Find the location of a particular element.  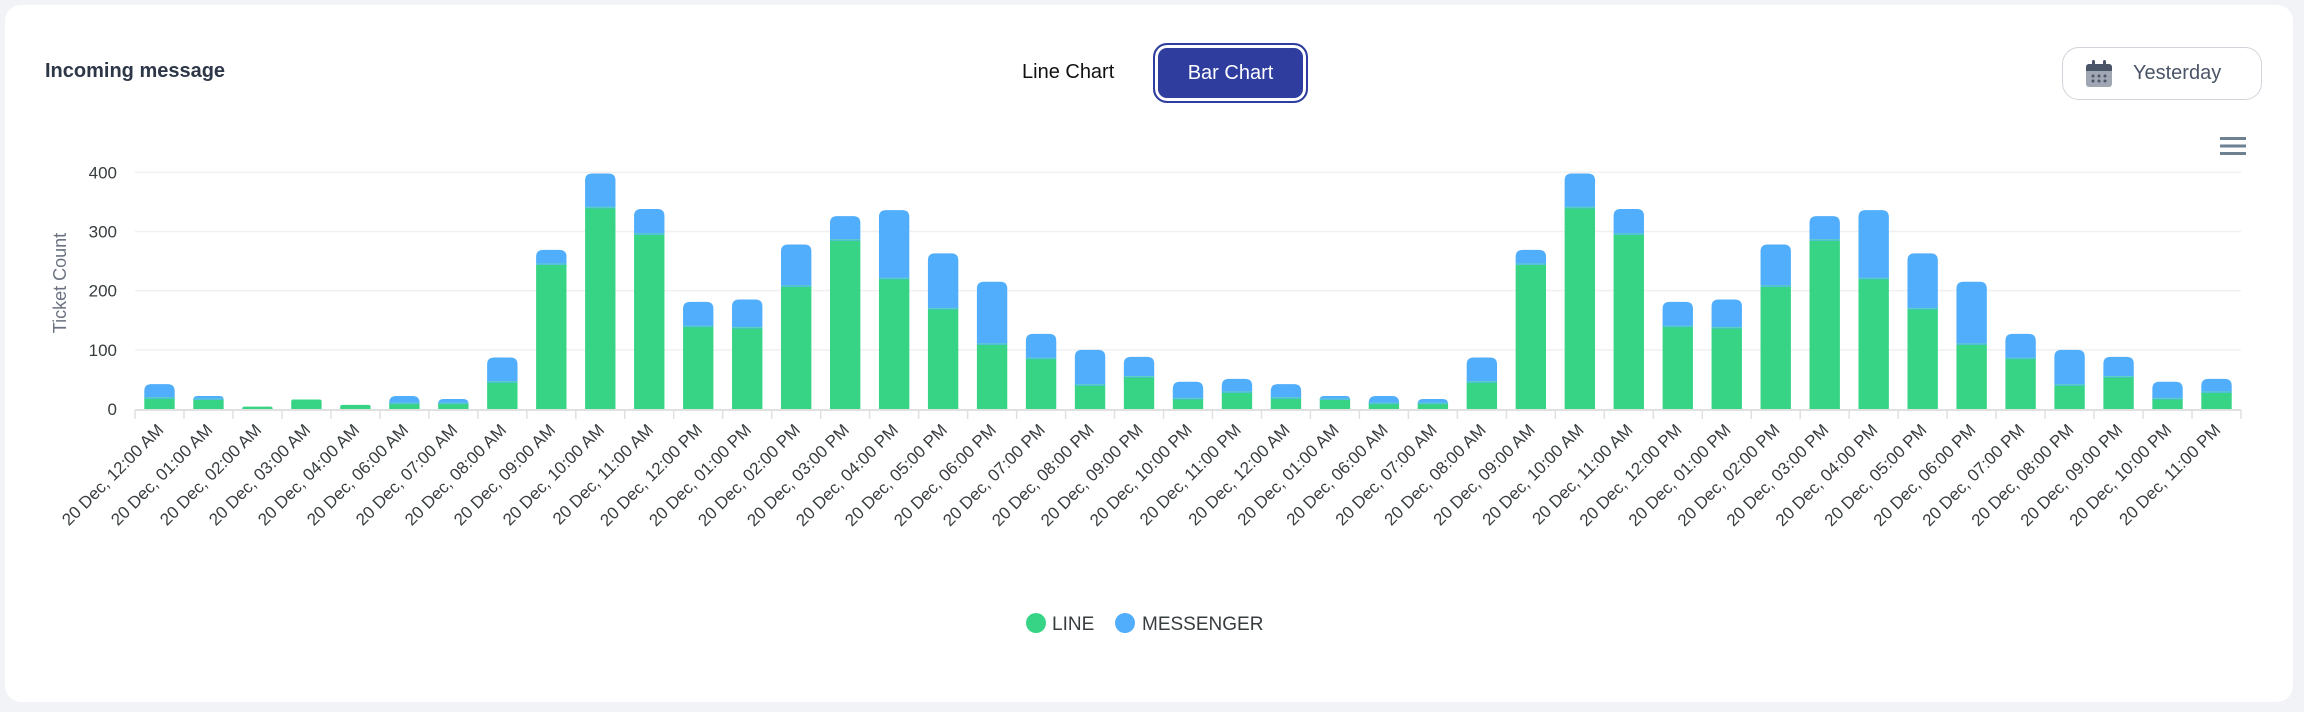

legend-marker-line is located at coordinates (1036, 623).